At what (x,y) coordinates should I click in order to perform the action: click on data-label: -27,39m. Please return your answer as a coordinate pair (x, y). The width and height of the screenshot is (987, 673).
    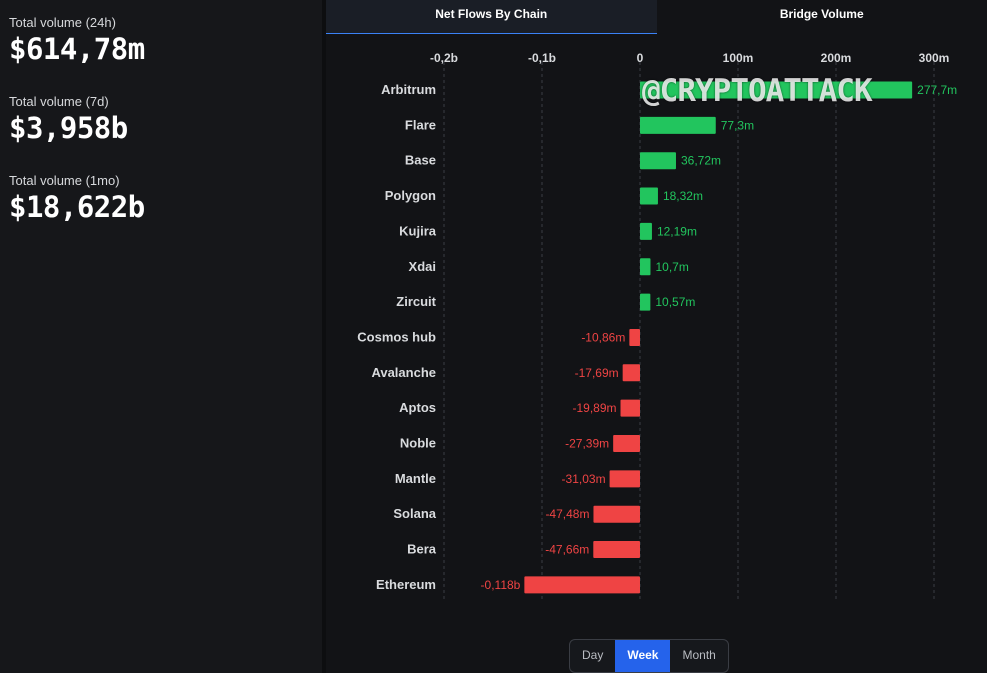
    Looking at the image, I should click on (587, 444).